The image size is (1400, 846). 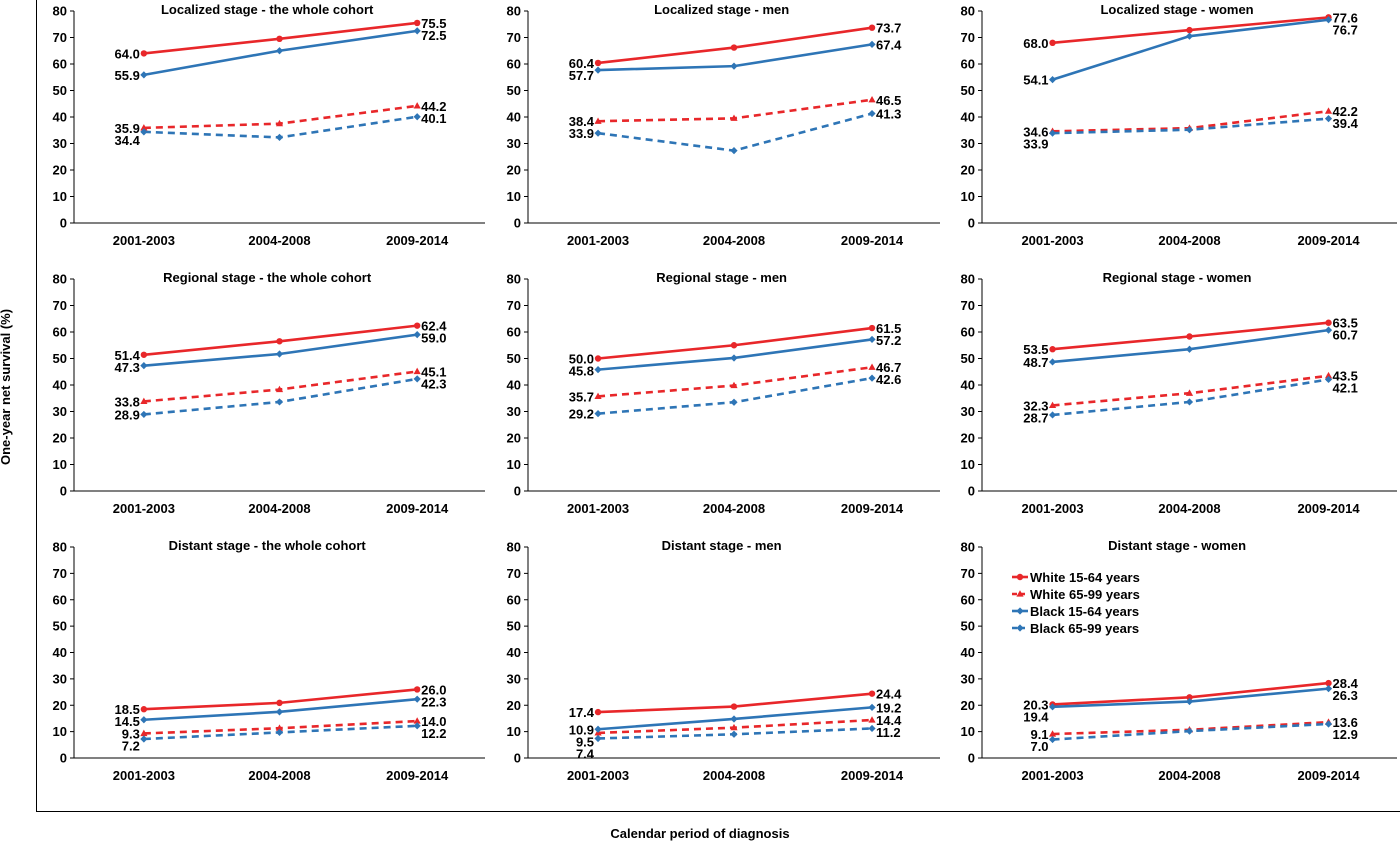 I want to click on data-label: 35.7, so click(x=581, y=396).